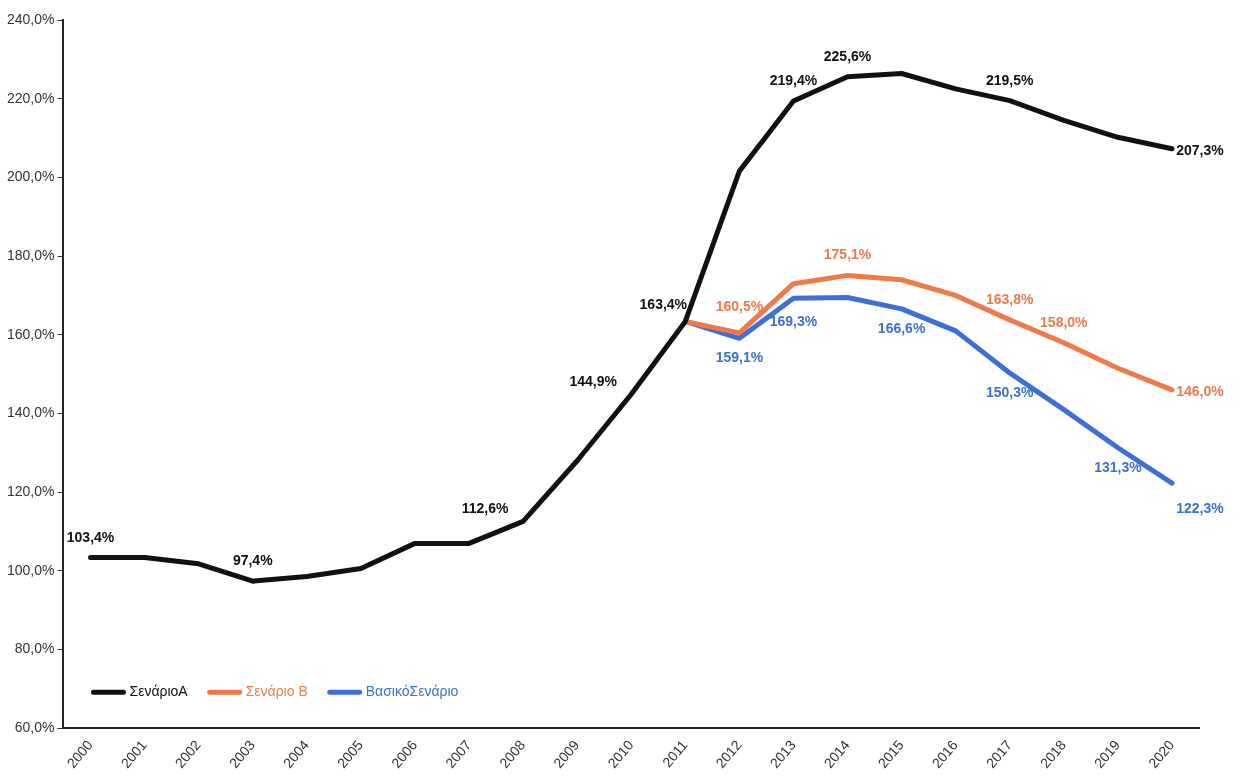 The image size is (1259, 779). Describe the element at coordinates (793, 321) in the screenshot. I see `data-label: 169,3%` at that location.